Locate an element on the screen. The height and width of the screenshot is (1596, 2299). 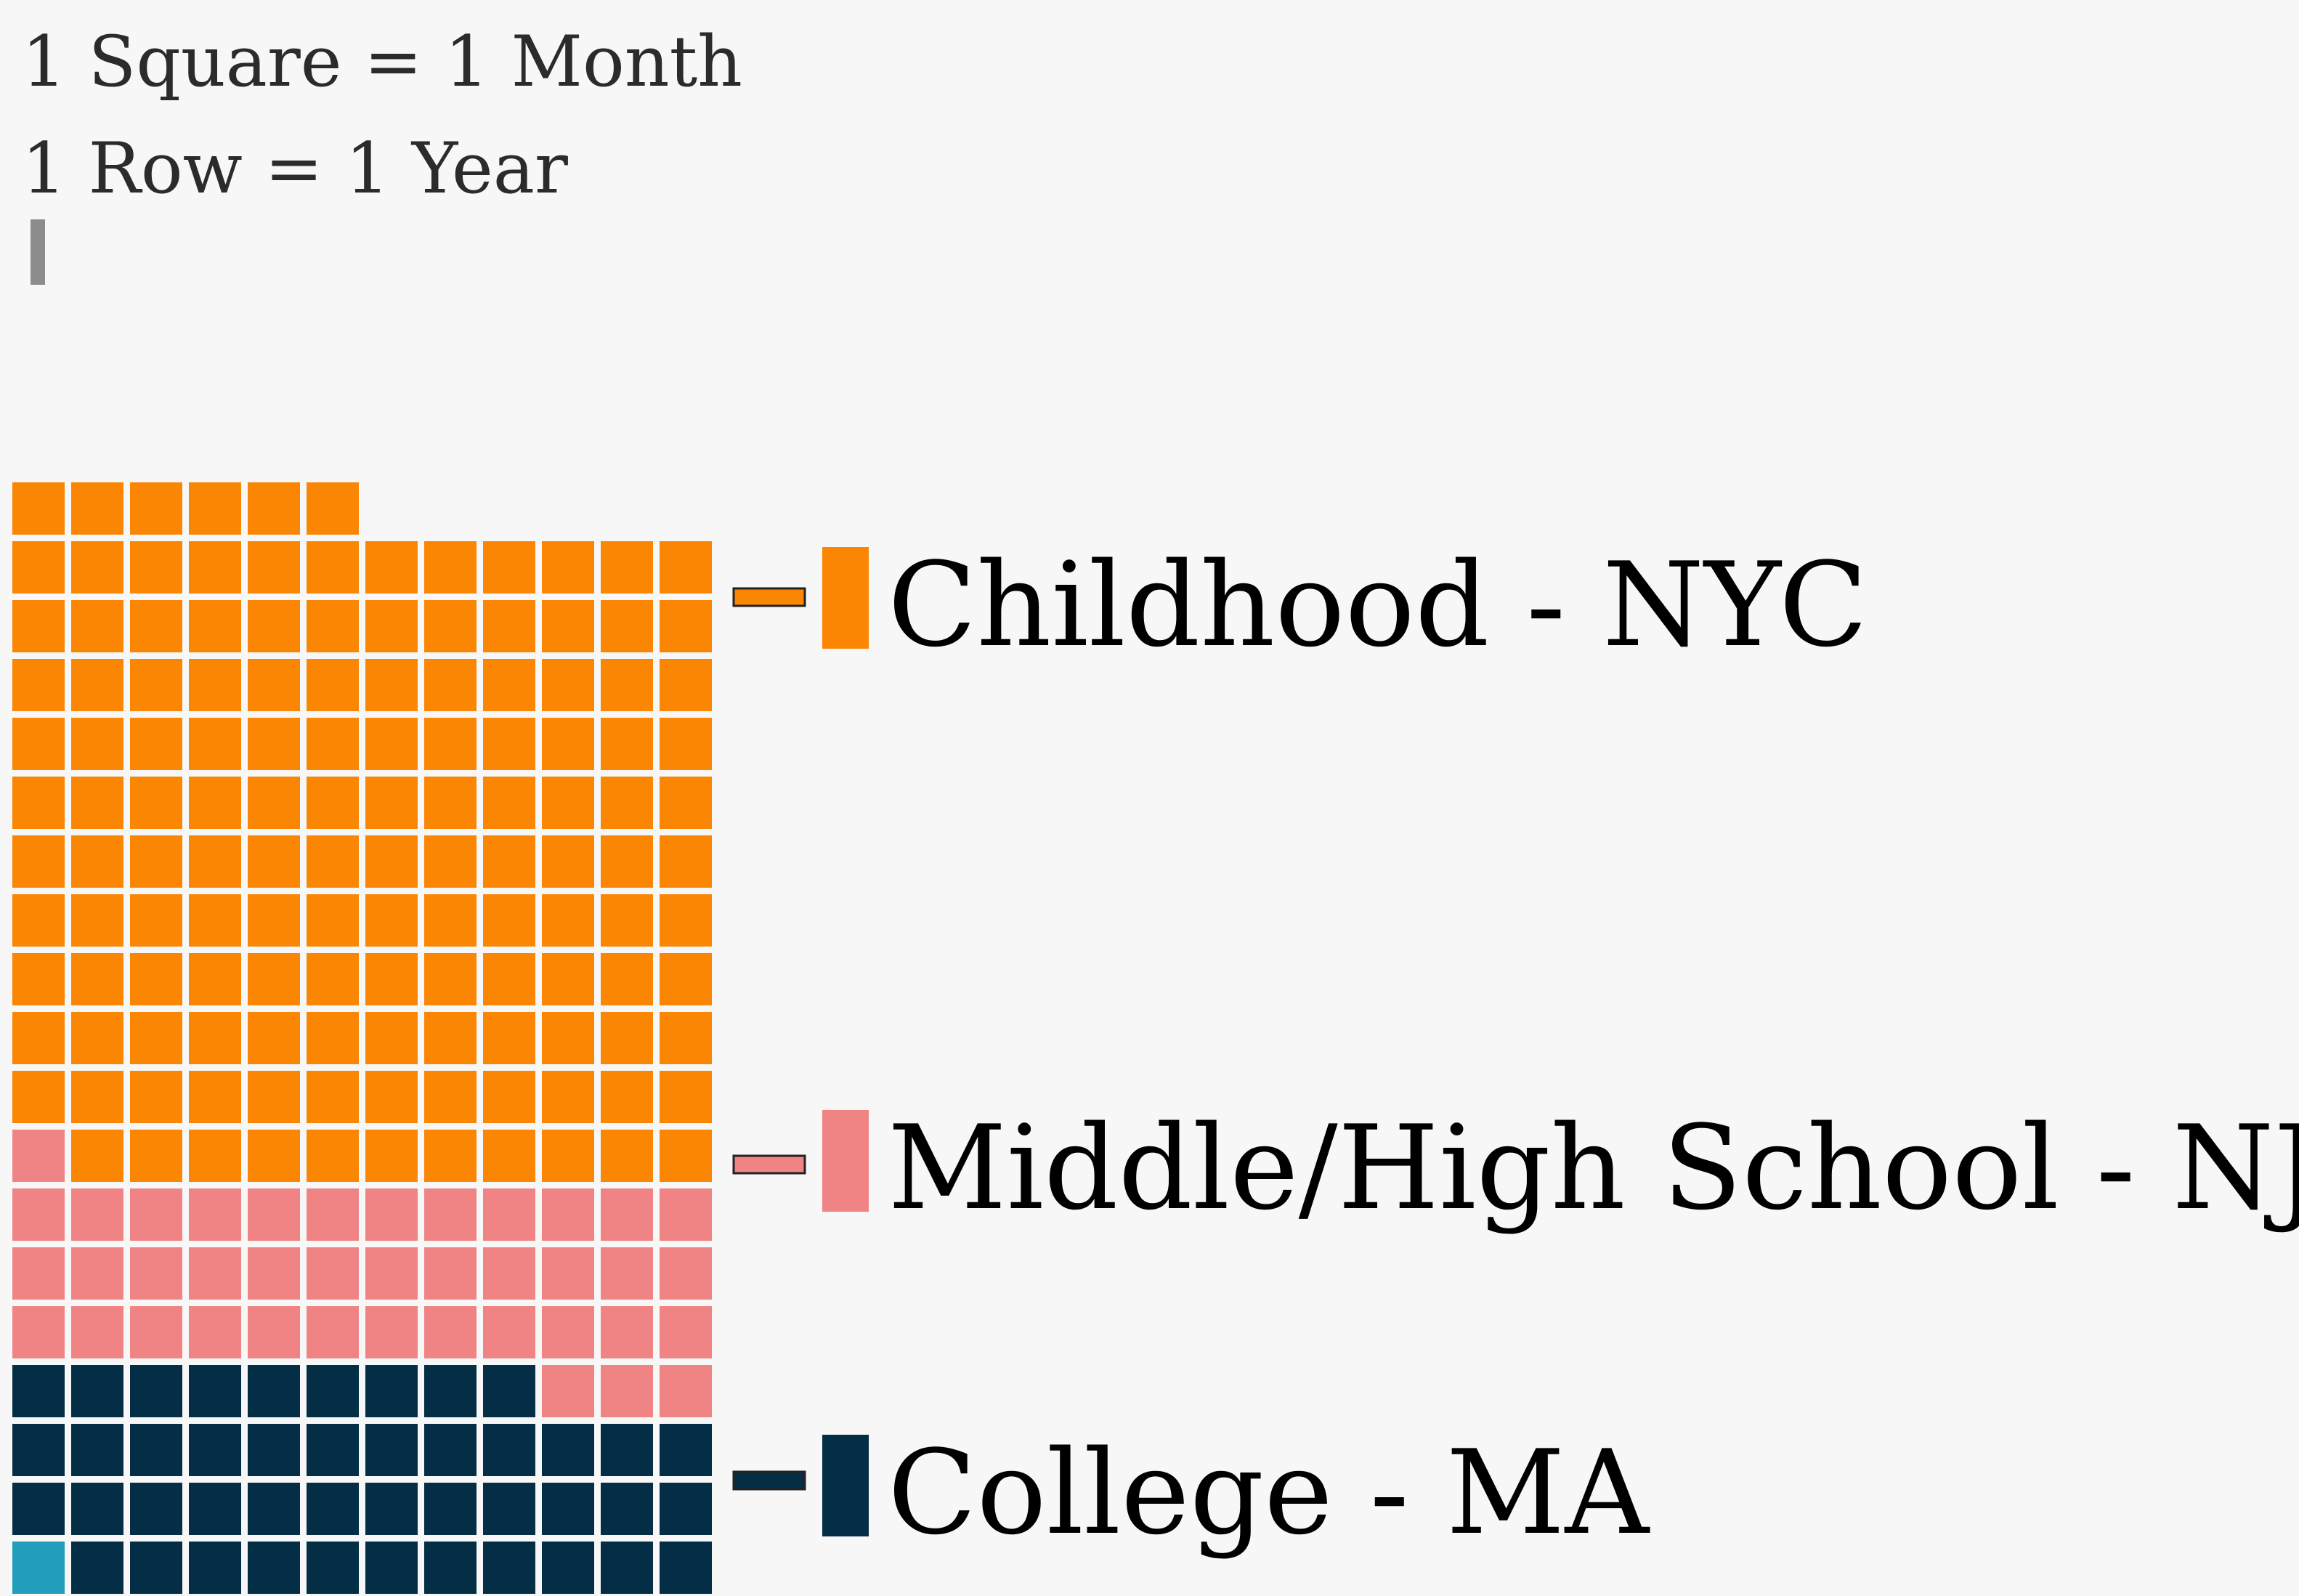
legend-line-middle-high-school is located at coordinates (769, 1164).